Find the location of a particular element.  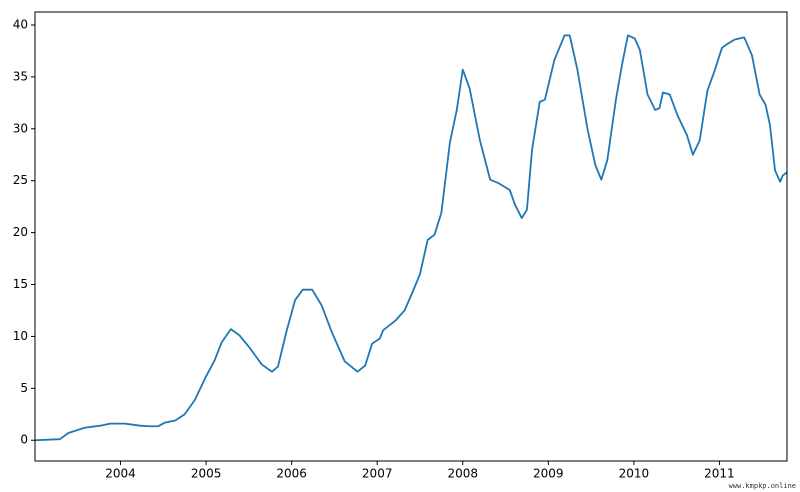

y-tick-label: 5 is located at coordinates (24, 388).